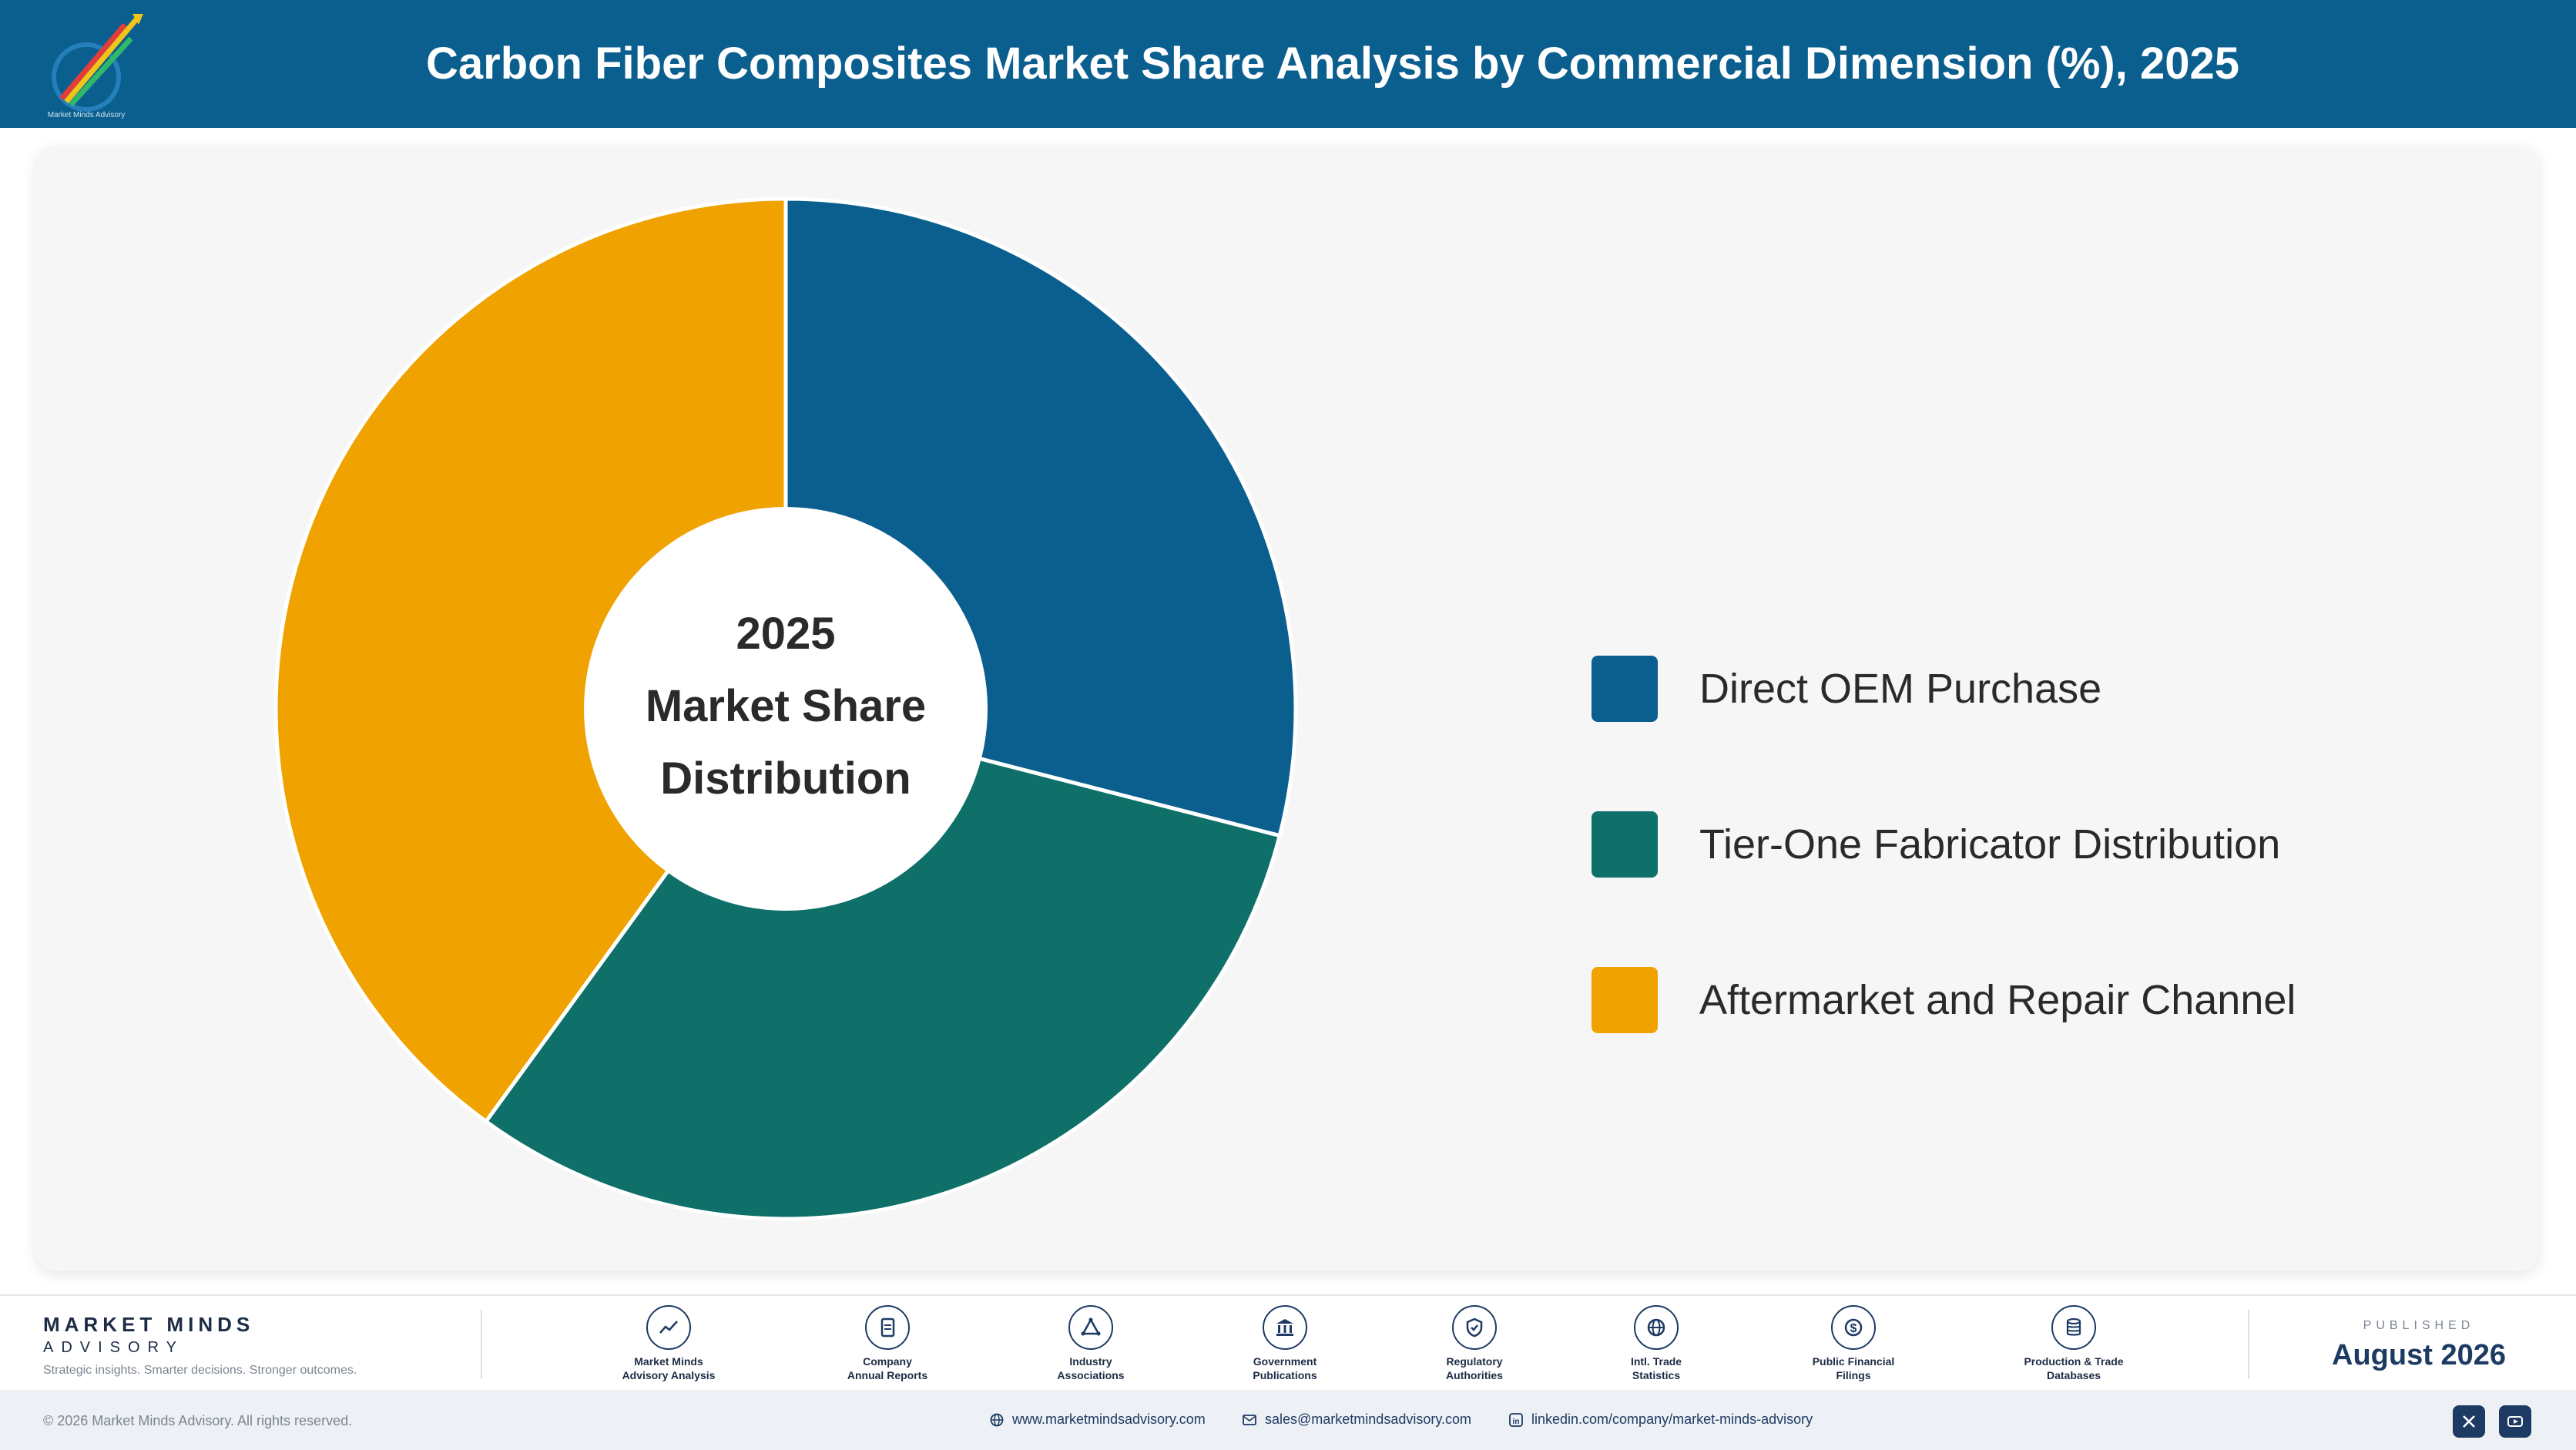 The image size is (2576, 1450). Describe the element at coordinates (1368, 1419) in the screenshot. I see `email-text: sales@marketmindsadvisory.com` at that location.